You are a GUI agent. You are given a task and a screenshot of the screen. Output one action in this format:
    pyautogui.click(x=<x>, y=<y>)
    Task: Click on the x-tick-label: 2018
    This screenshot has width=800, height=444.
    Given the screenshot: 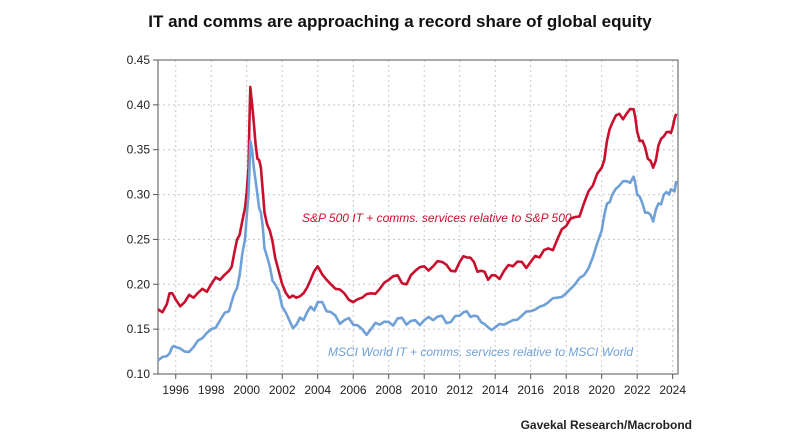 What is the action you would take?
    pyautogui.click(x=566, y=390)
    